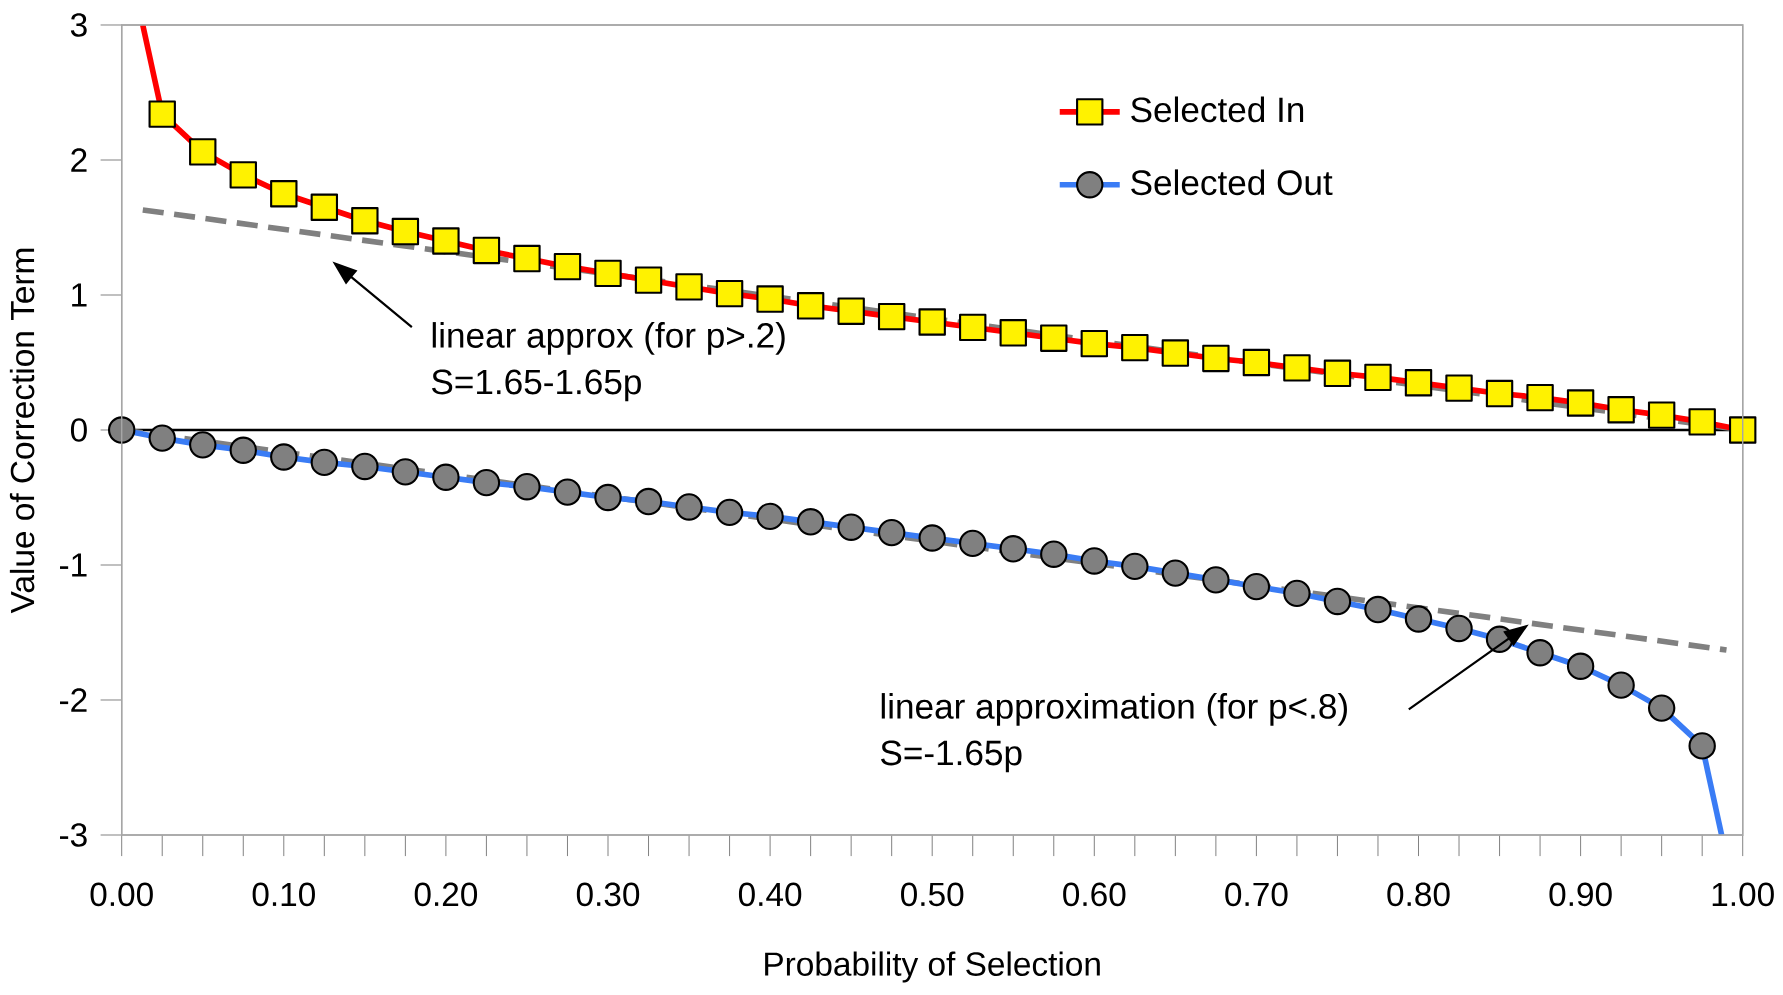  What do you see at coordinates (79, 295) in the screenshot?
I see `y-tick-label: 1` at bounding box center [79, 295].